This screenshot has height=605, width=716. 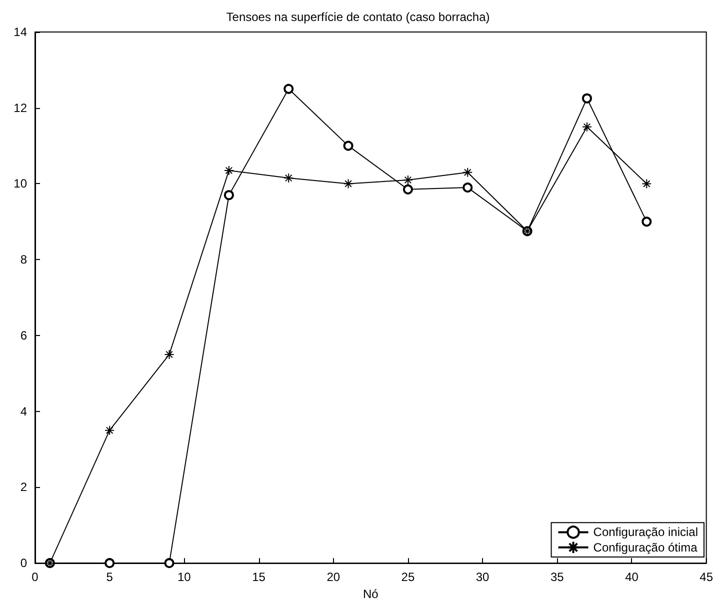 I want to click on x-tick-label: 15, so click(x=259, y=577).